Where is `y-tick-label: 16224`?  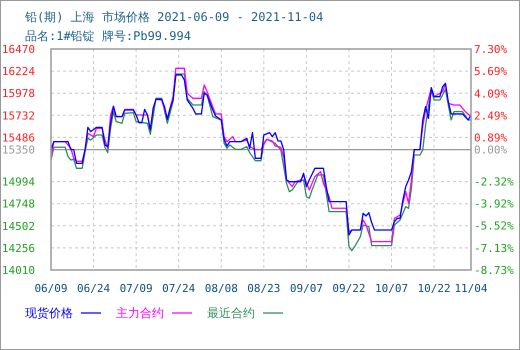 y-tick-label: 16224 is located at coordinates (19, 71).